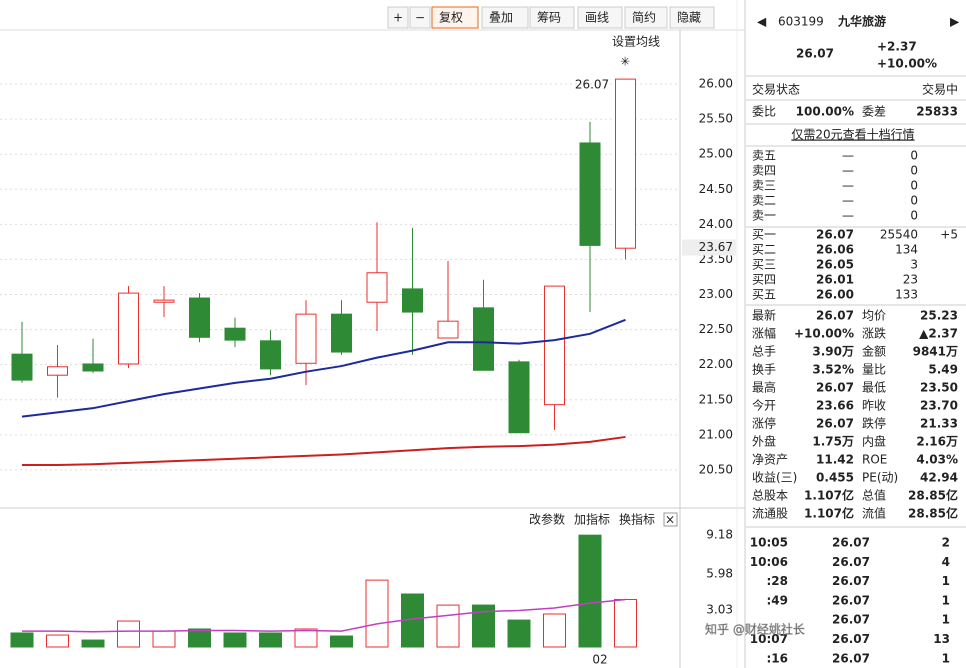  Describe the element at coordinates (776, 89) in the screenshot. I see `status-label: 交易状态` at that location.